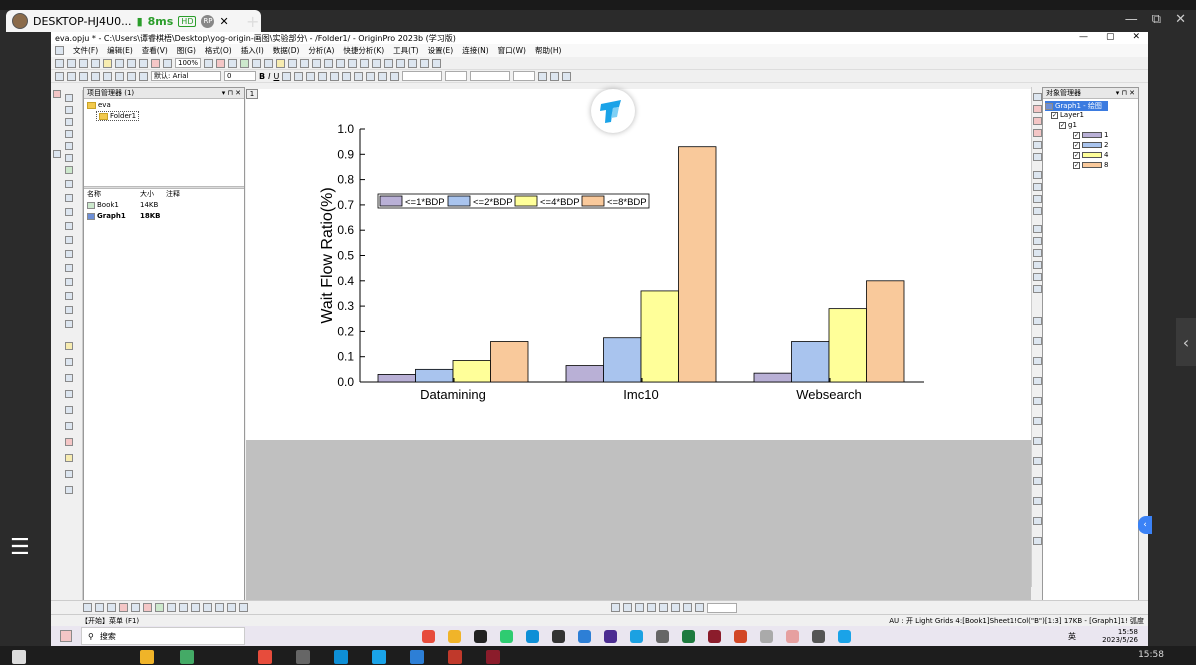 This screenshot has width=1196, height=665. What do you see at coordinates (69, 394) in the screenshot?
I see `legend-tool-icon` at bounding box center [69, 394].